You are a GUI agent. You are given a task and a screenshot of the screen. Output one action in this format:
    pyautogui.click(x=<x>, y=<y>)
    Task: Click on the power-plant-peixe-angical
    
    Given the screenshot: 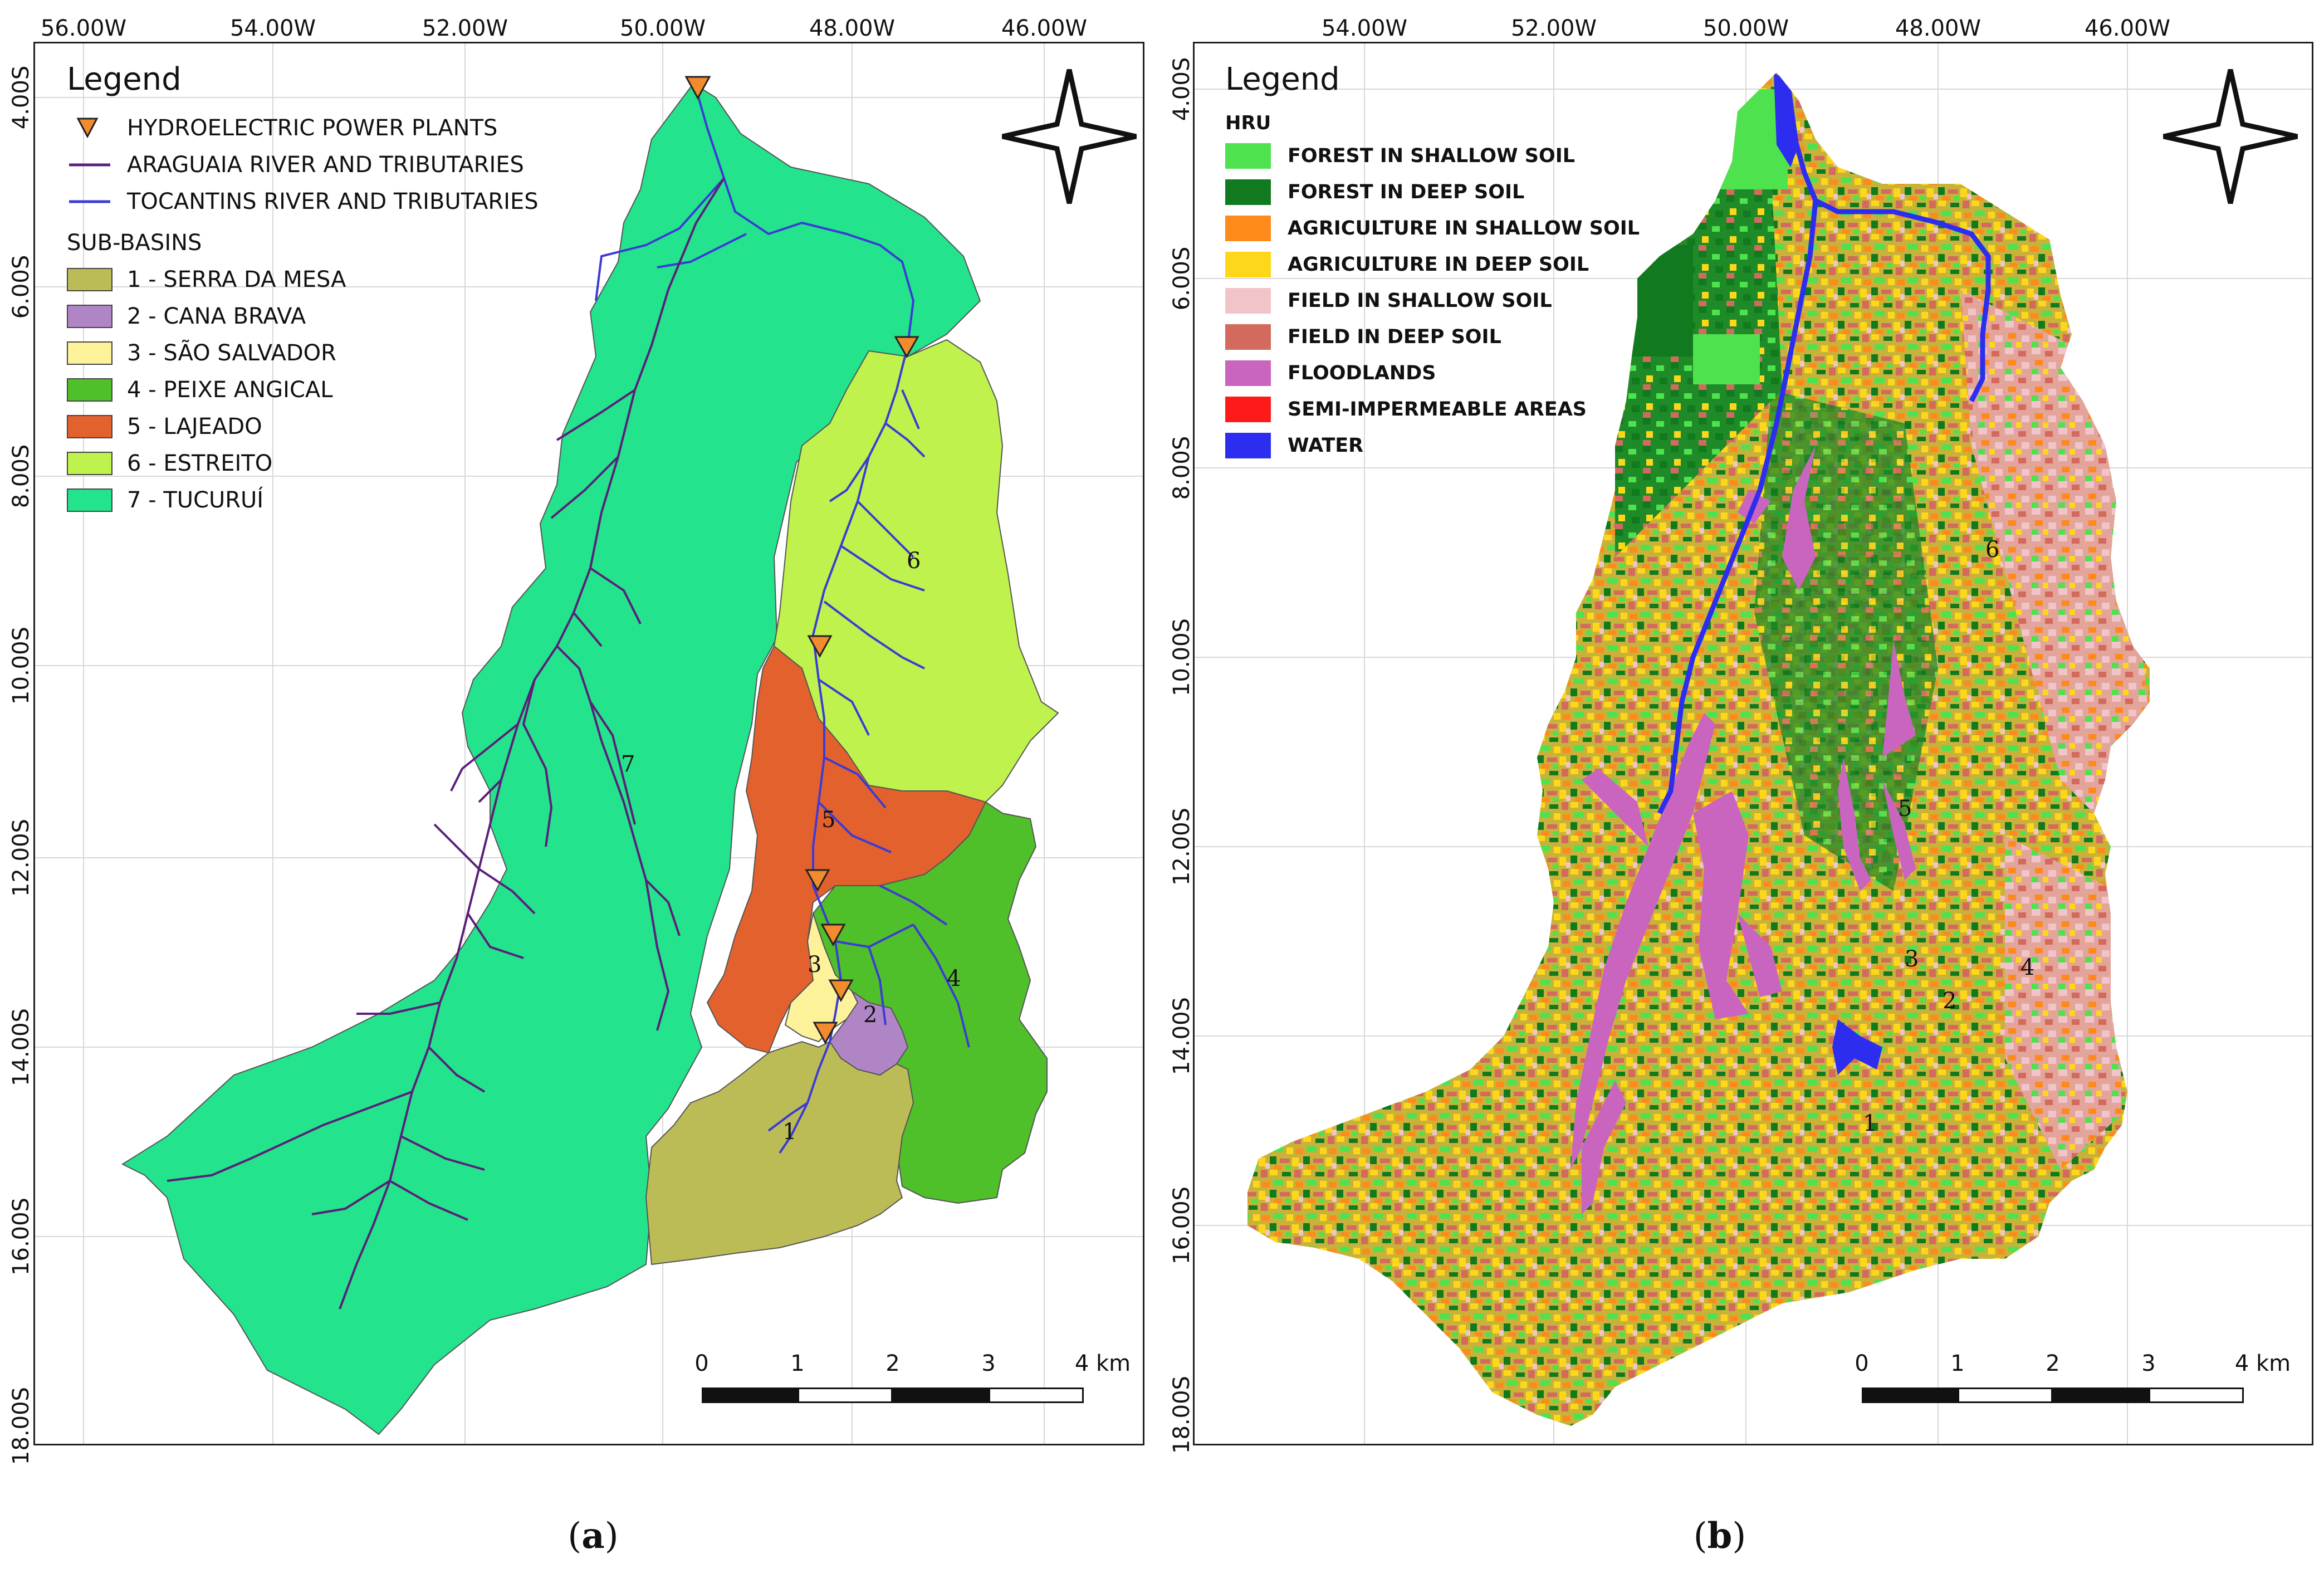 What is the action you would take?
    pyautogui.click(x=817, y=880)
    